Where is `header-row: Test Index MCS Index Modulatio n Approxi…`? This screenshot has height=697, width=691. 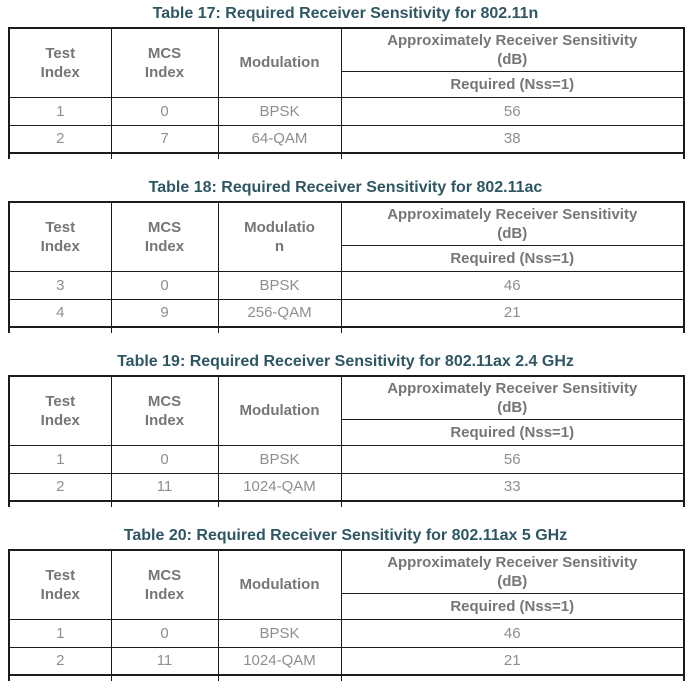
header-row: Test Index MCS Index Modulatio n Approxi… is located at coordinates (346, 236).